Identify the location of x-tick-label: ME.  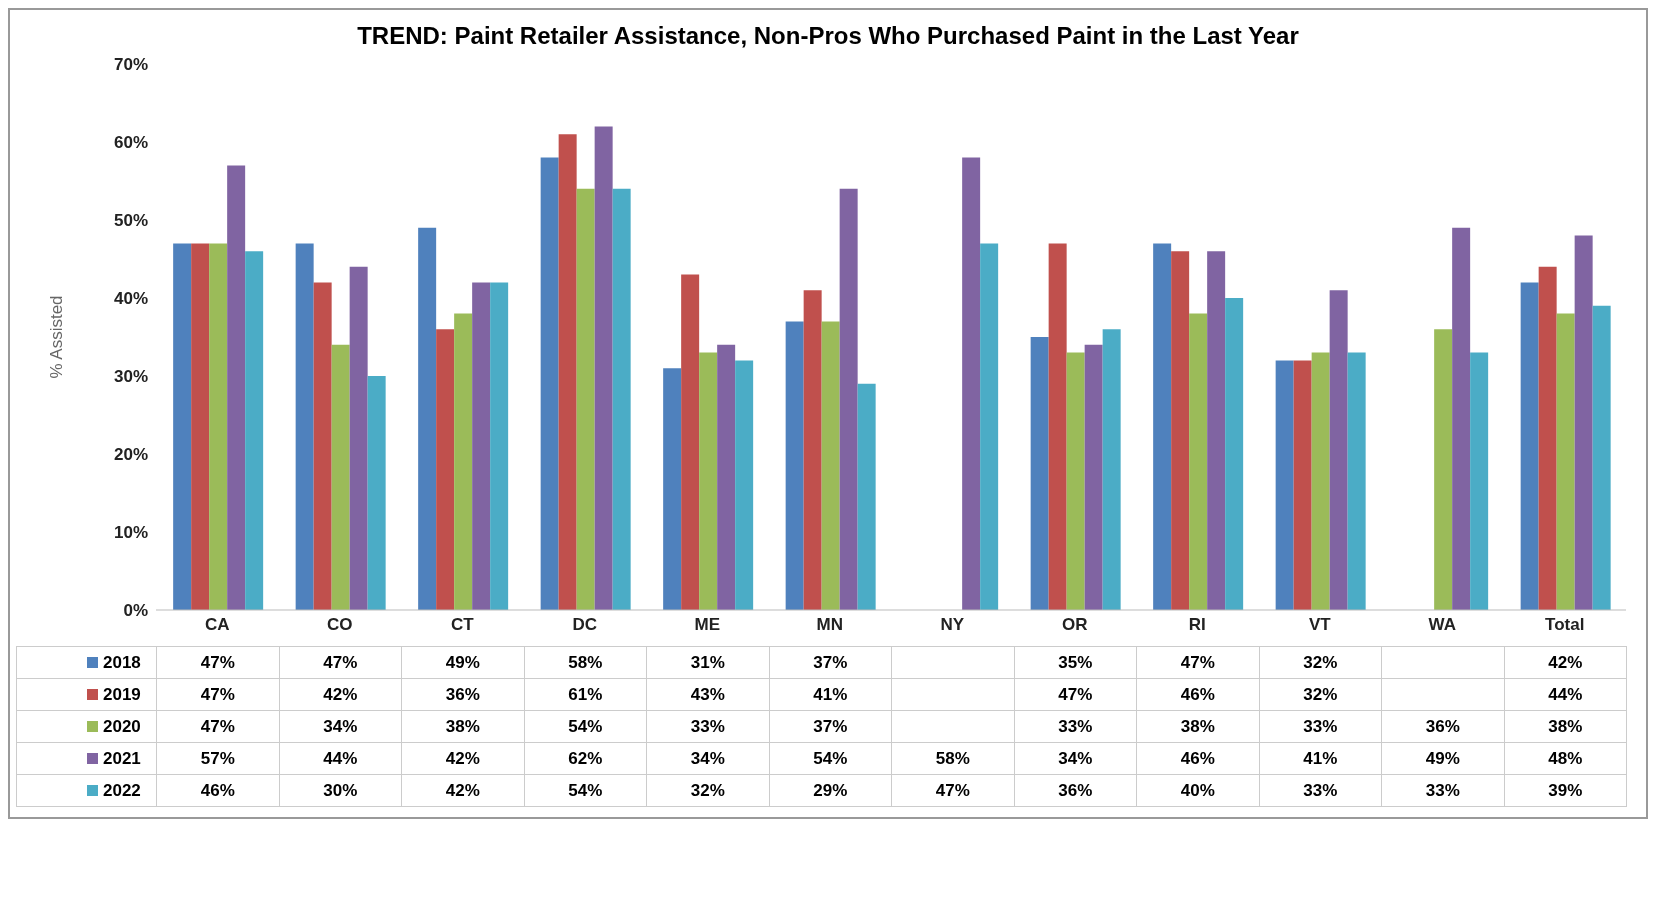
(707, 625).